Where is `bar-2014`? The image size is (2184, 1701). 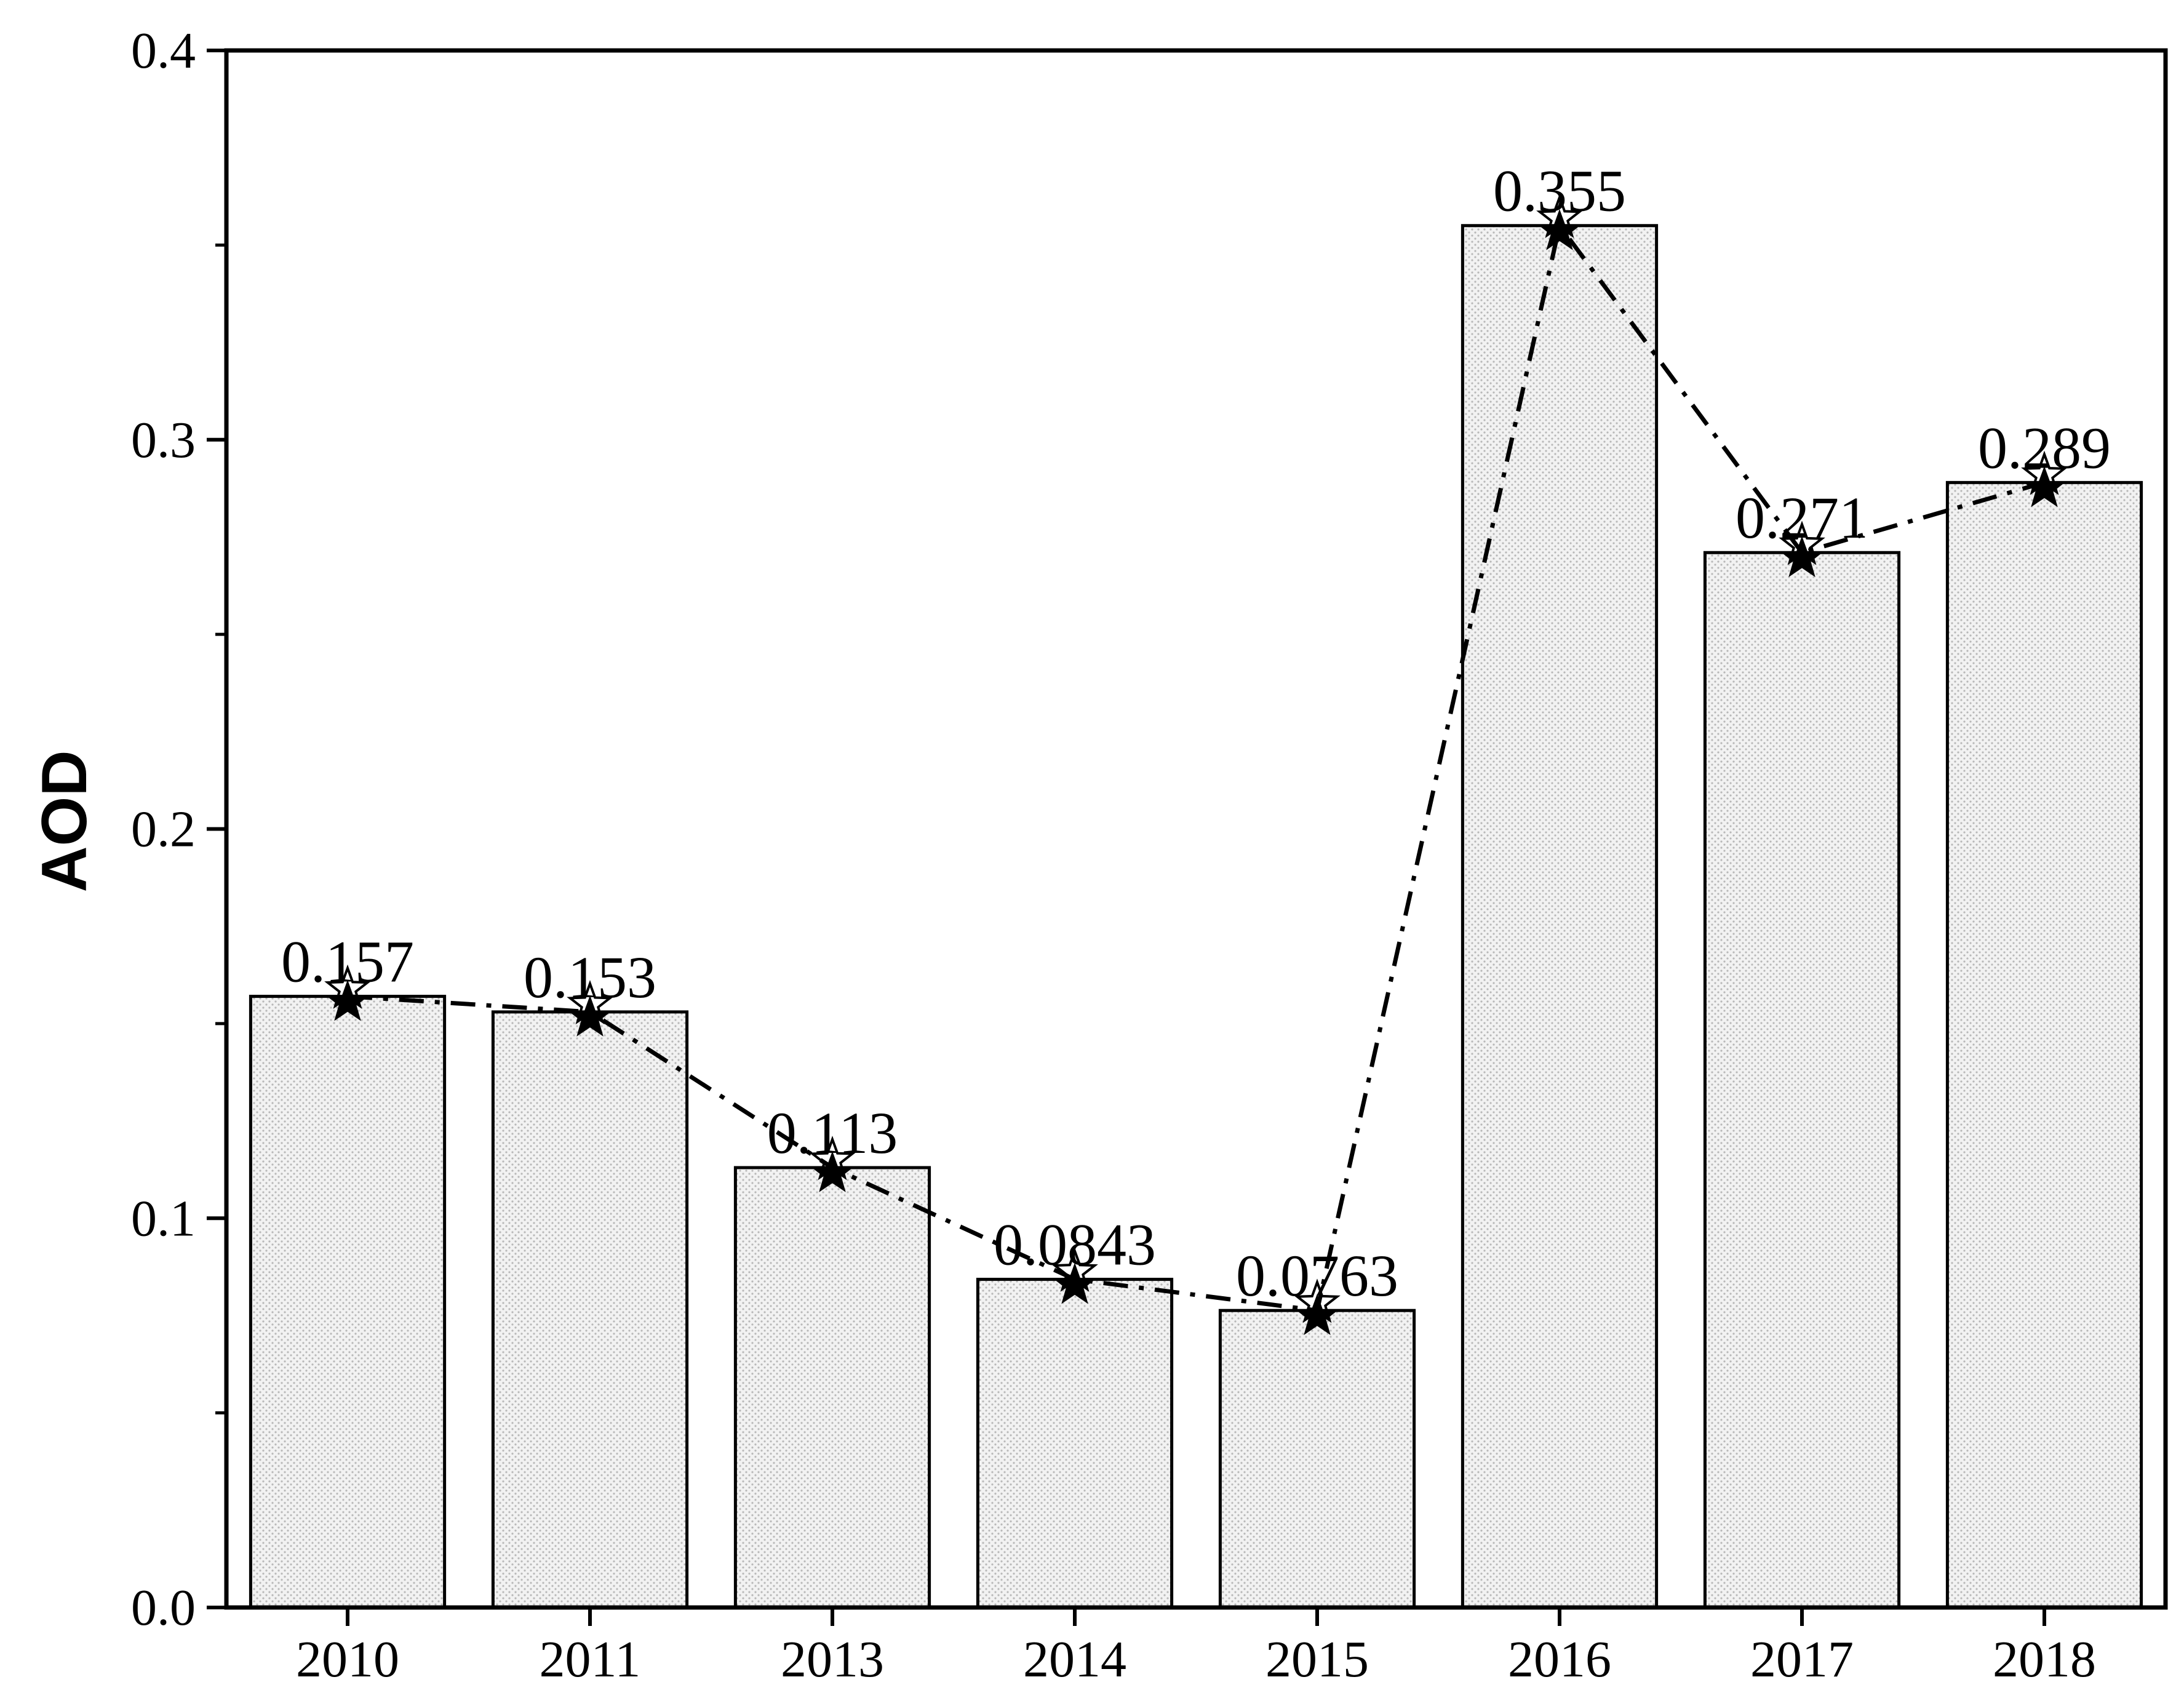 bar-2014 is located at coordinates (1075, 1443).